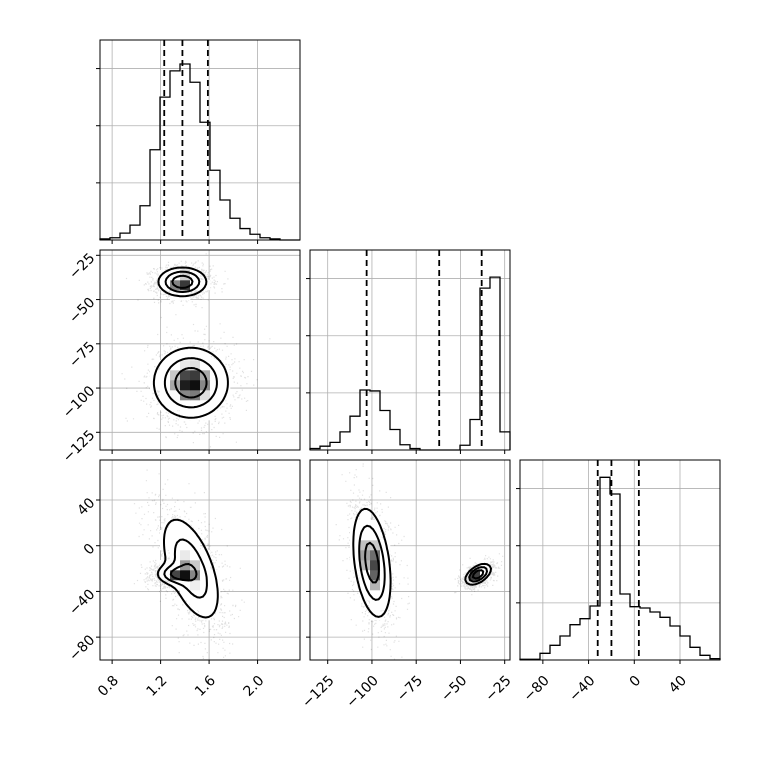 This screenshot has width=760, height=765. I want to click on density-panel-0-y-tick-label: −125, so click(79, 446).